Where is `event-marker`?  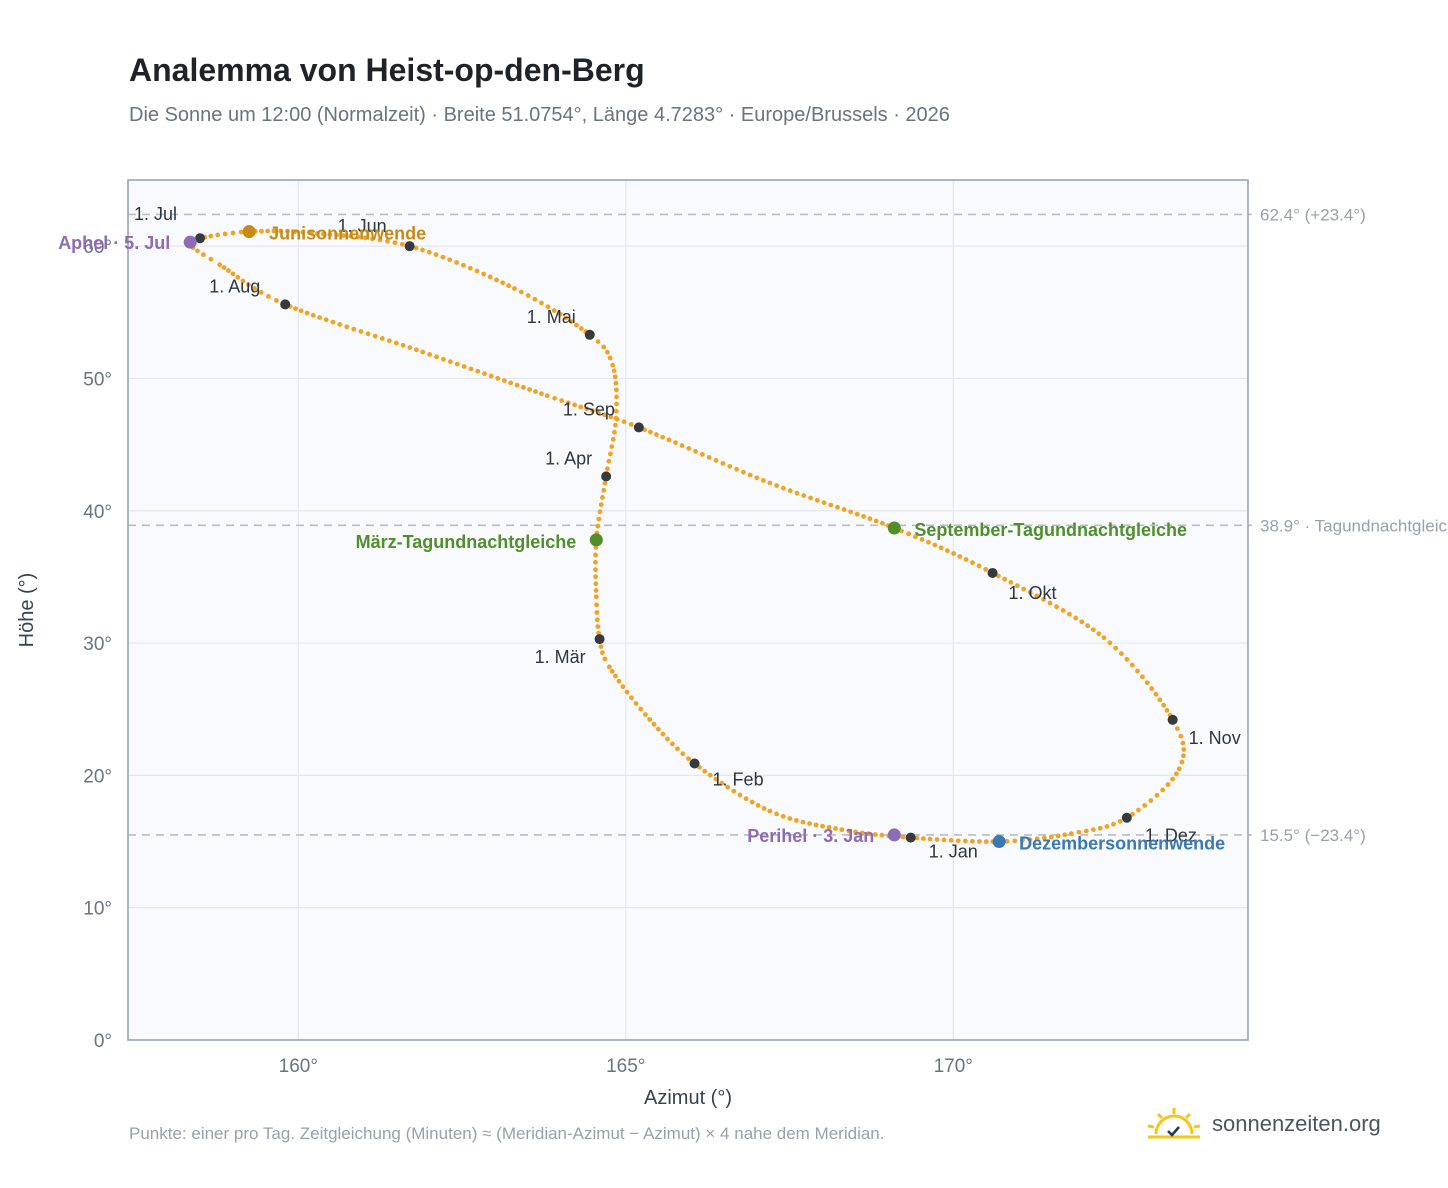 event-marker is located at coordinates (894, 528).